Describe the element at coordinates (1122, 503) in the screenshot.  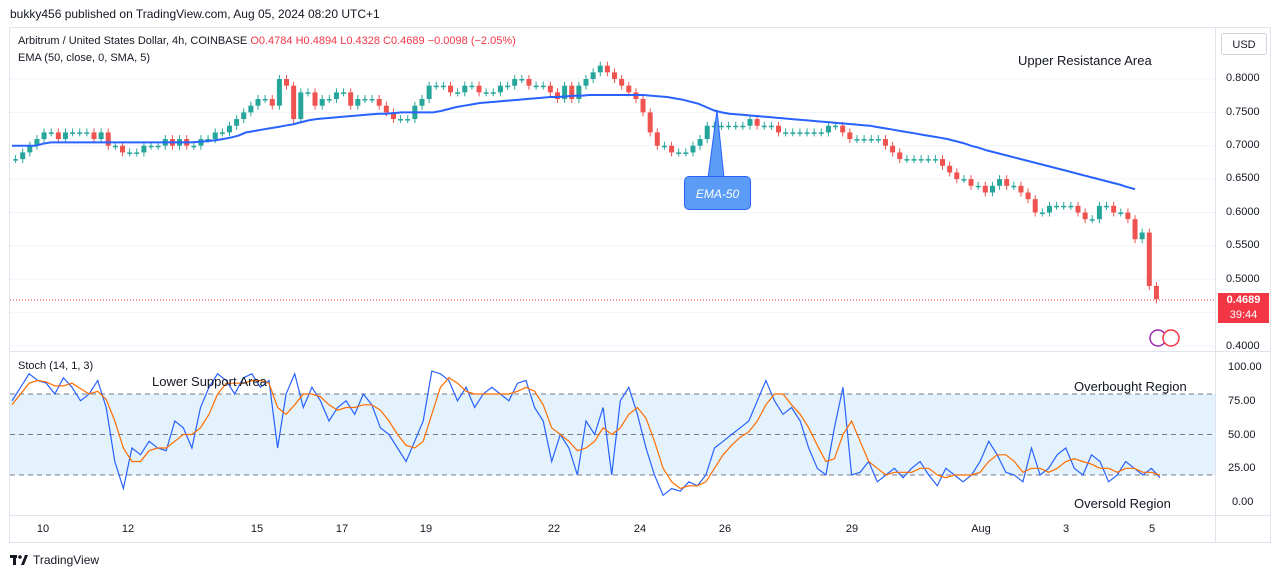
I see `oversold-label: Oversold Region` at that location.